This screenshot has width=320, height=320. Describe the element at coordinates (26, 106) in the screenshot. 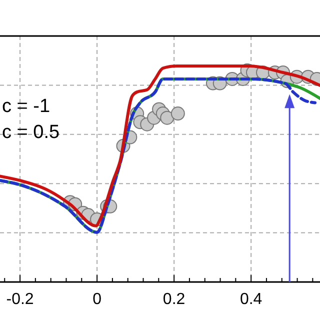

I see `annotation: c = -1` at that location.